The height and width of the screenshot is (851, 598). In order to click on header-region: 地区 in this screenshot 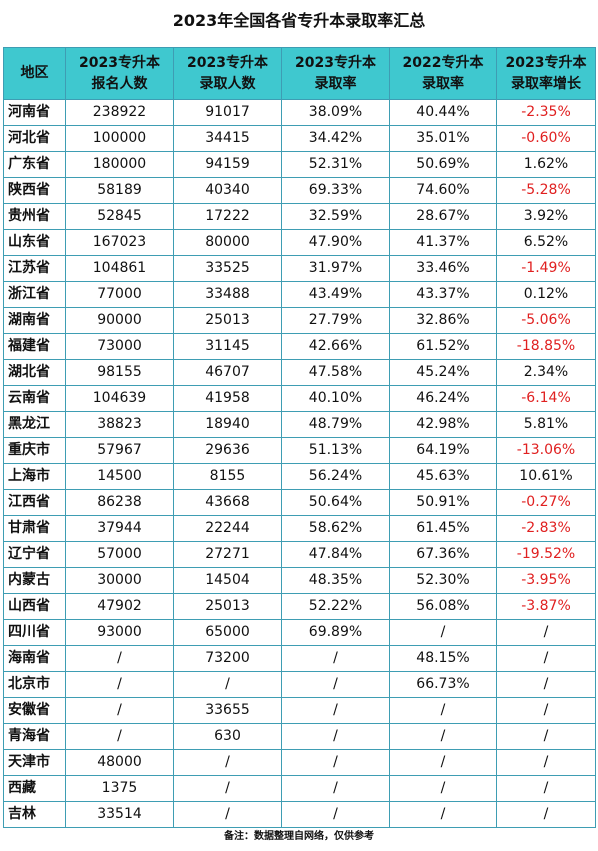, I will do `click(34, 73)`.